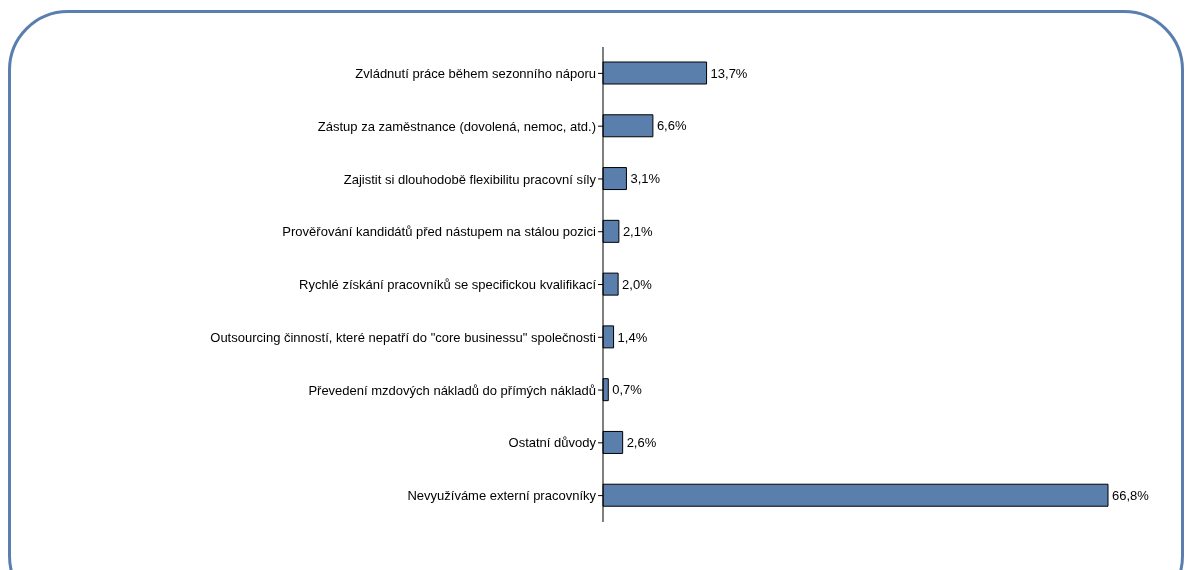 The width and height of the screenshot is (1192, 570). Describe the element at coordinates (439, 232) in the screenshot. I see `y-tick-label: Prověřování kandidátů před nástupem na stálou pozici` at that location.